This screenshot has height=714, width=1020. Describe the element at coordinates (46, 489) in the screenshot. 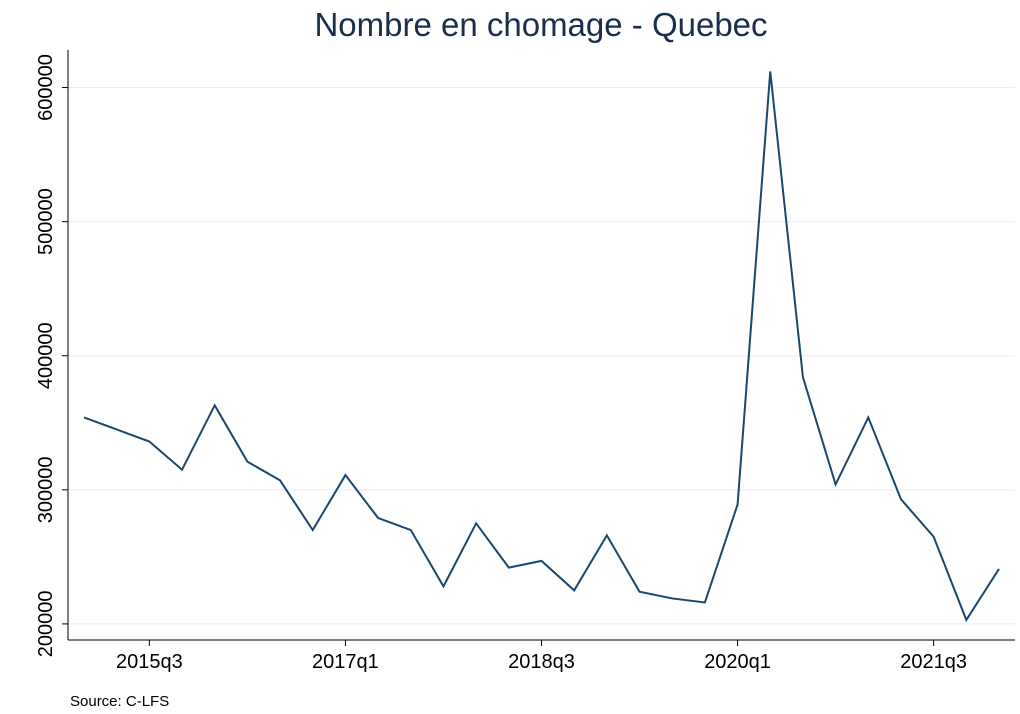

I see `y-tick-label: 300000` at that location.